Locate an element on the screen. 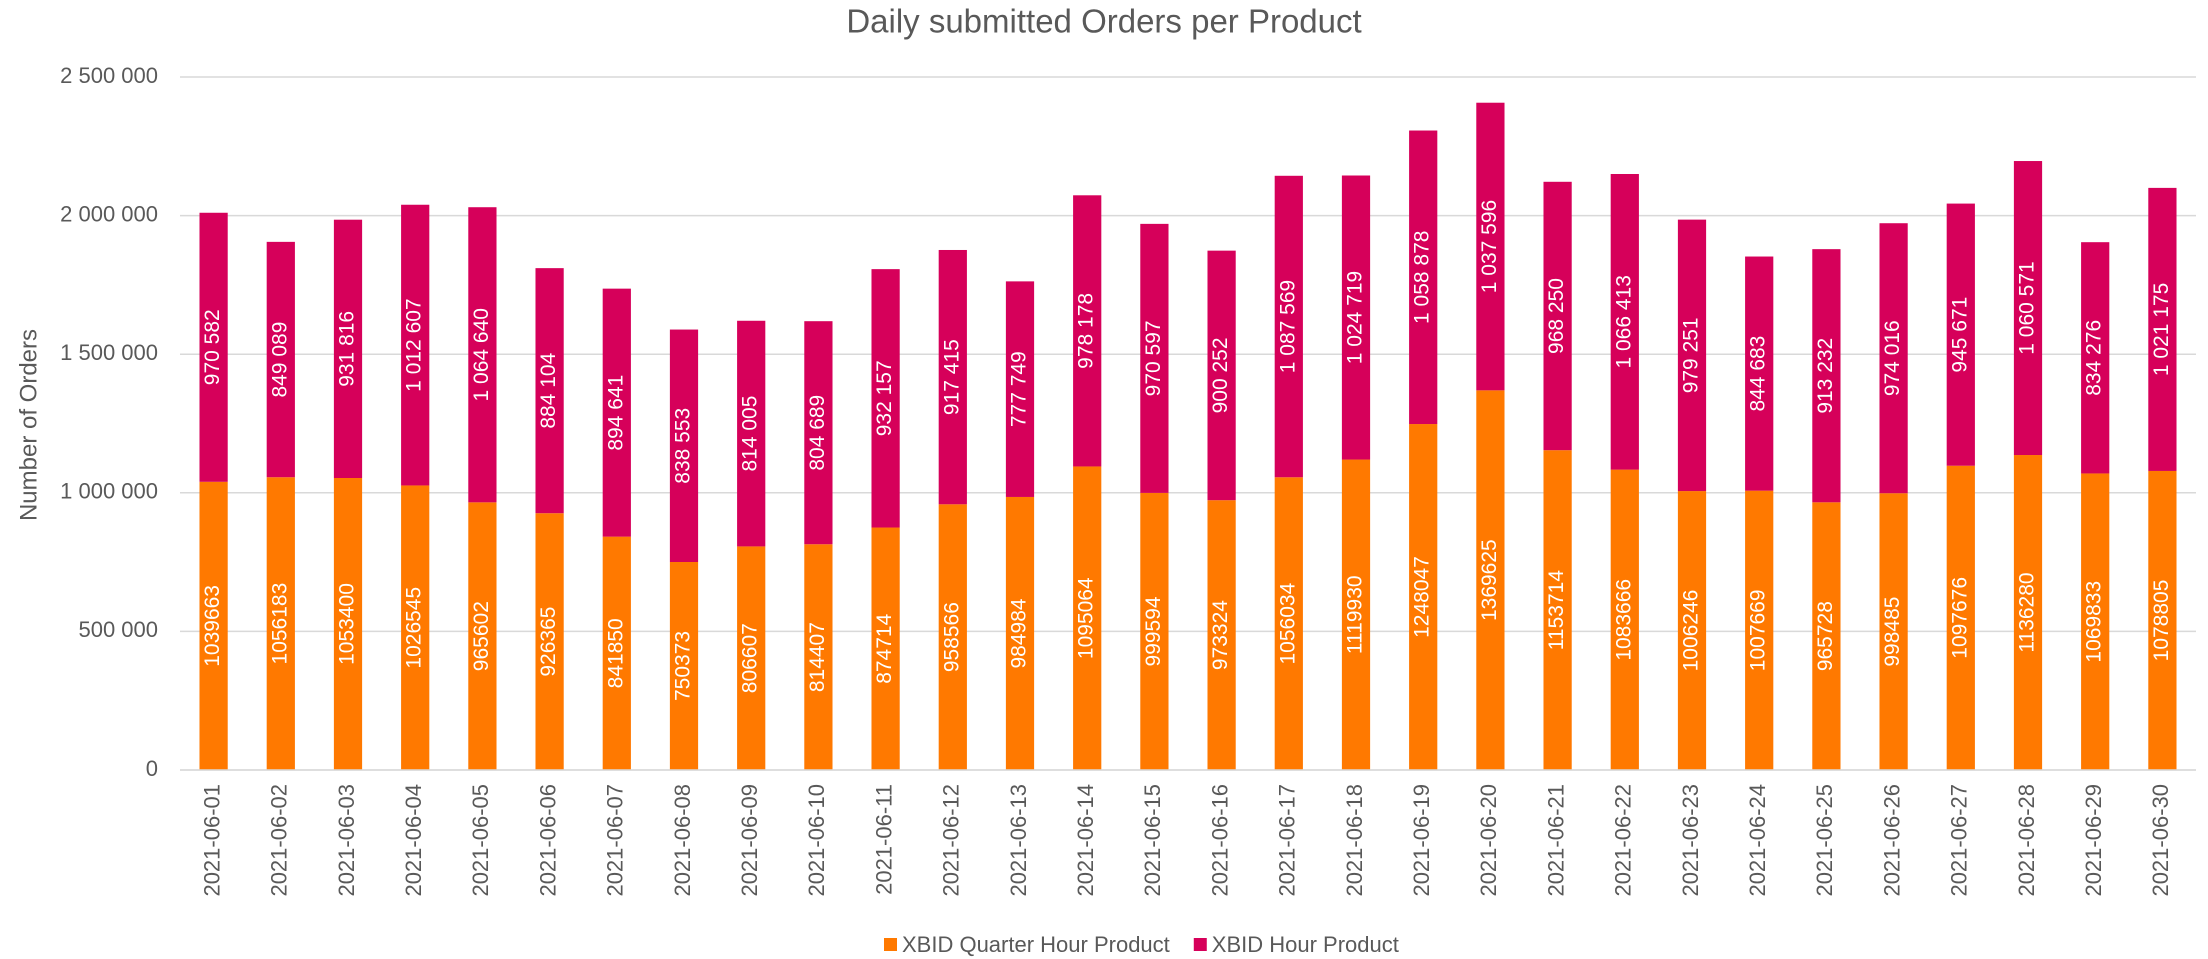  data-label: 999594 is located at coordinates (1153, 631).